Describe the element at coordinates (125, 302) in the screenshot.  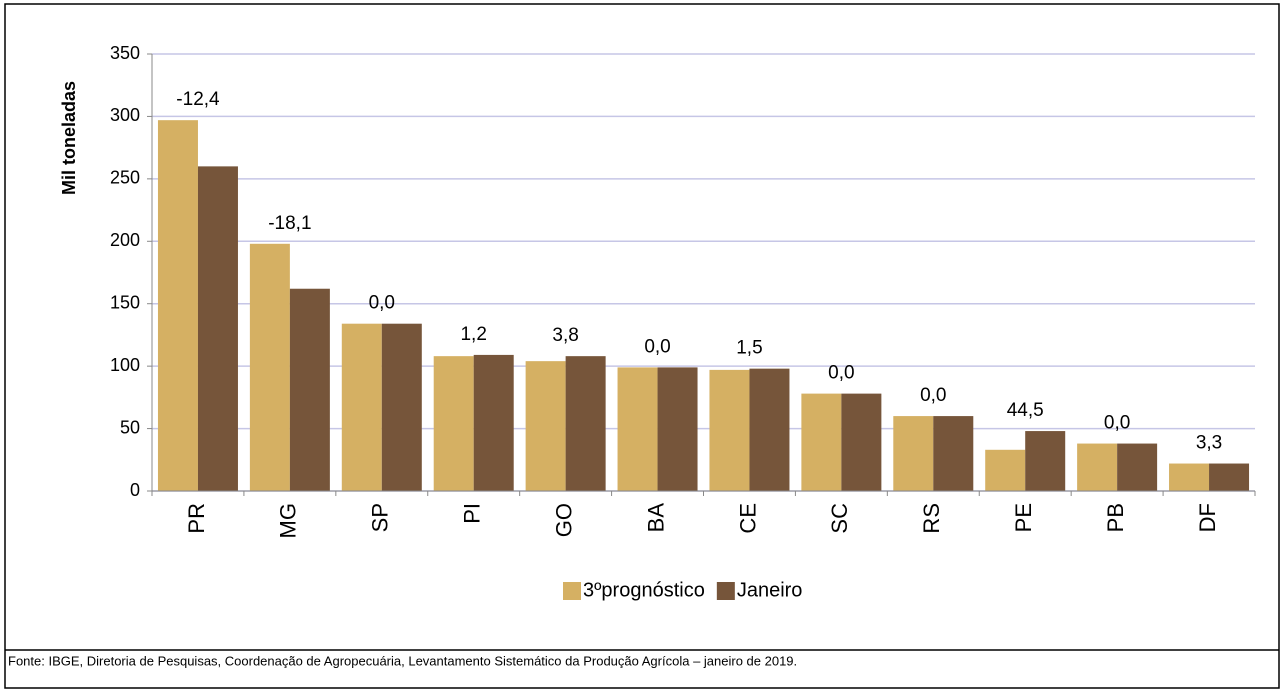
I see `y-tick-label: 150` at that location.